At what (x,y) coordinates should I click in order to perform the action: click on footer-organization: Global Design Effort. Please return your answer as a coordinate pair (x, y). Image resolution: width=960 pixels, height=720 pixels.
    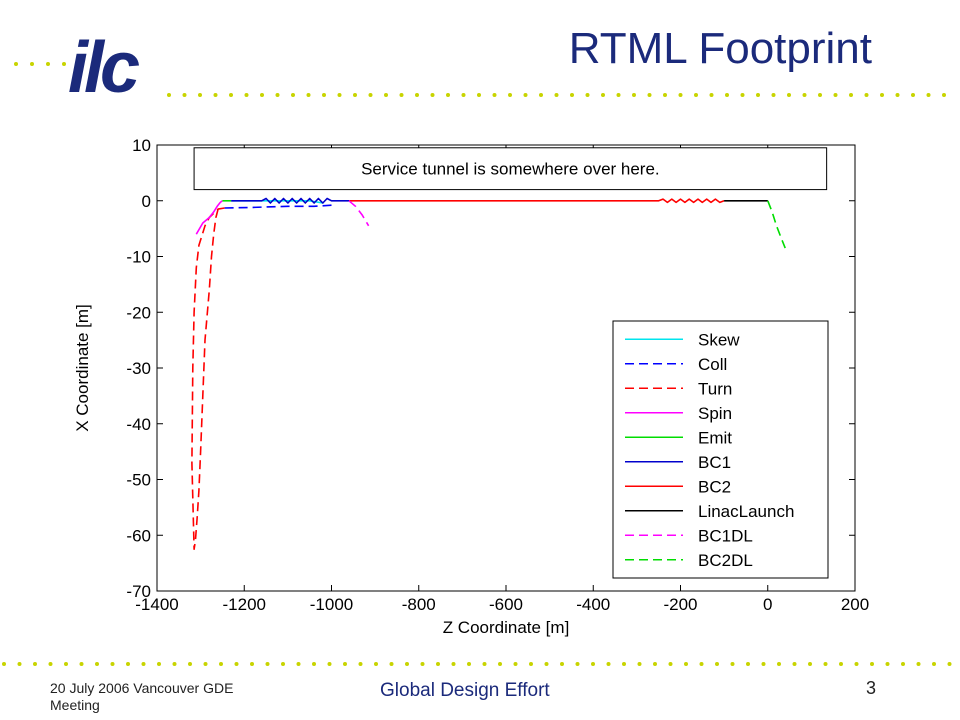
    Looking at the image, I should click on (465, 690).